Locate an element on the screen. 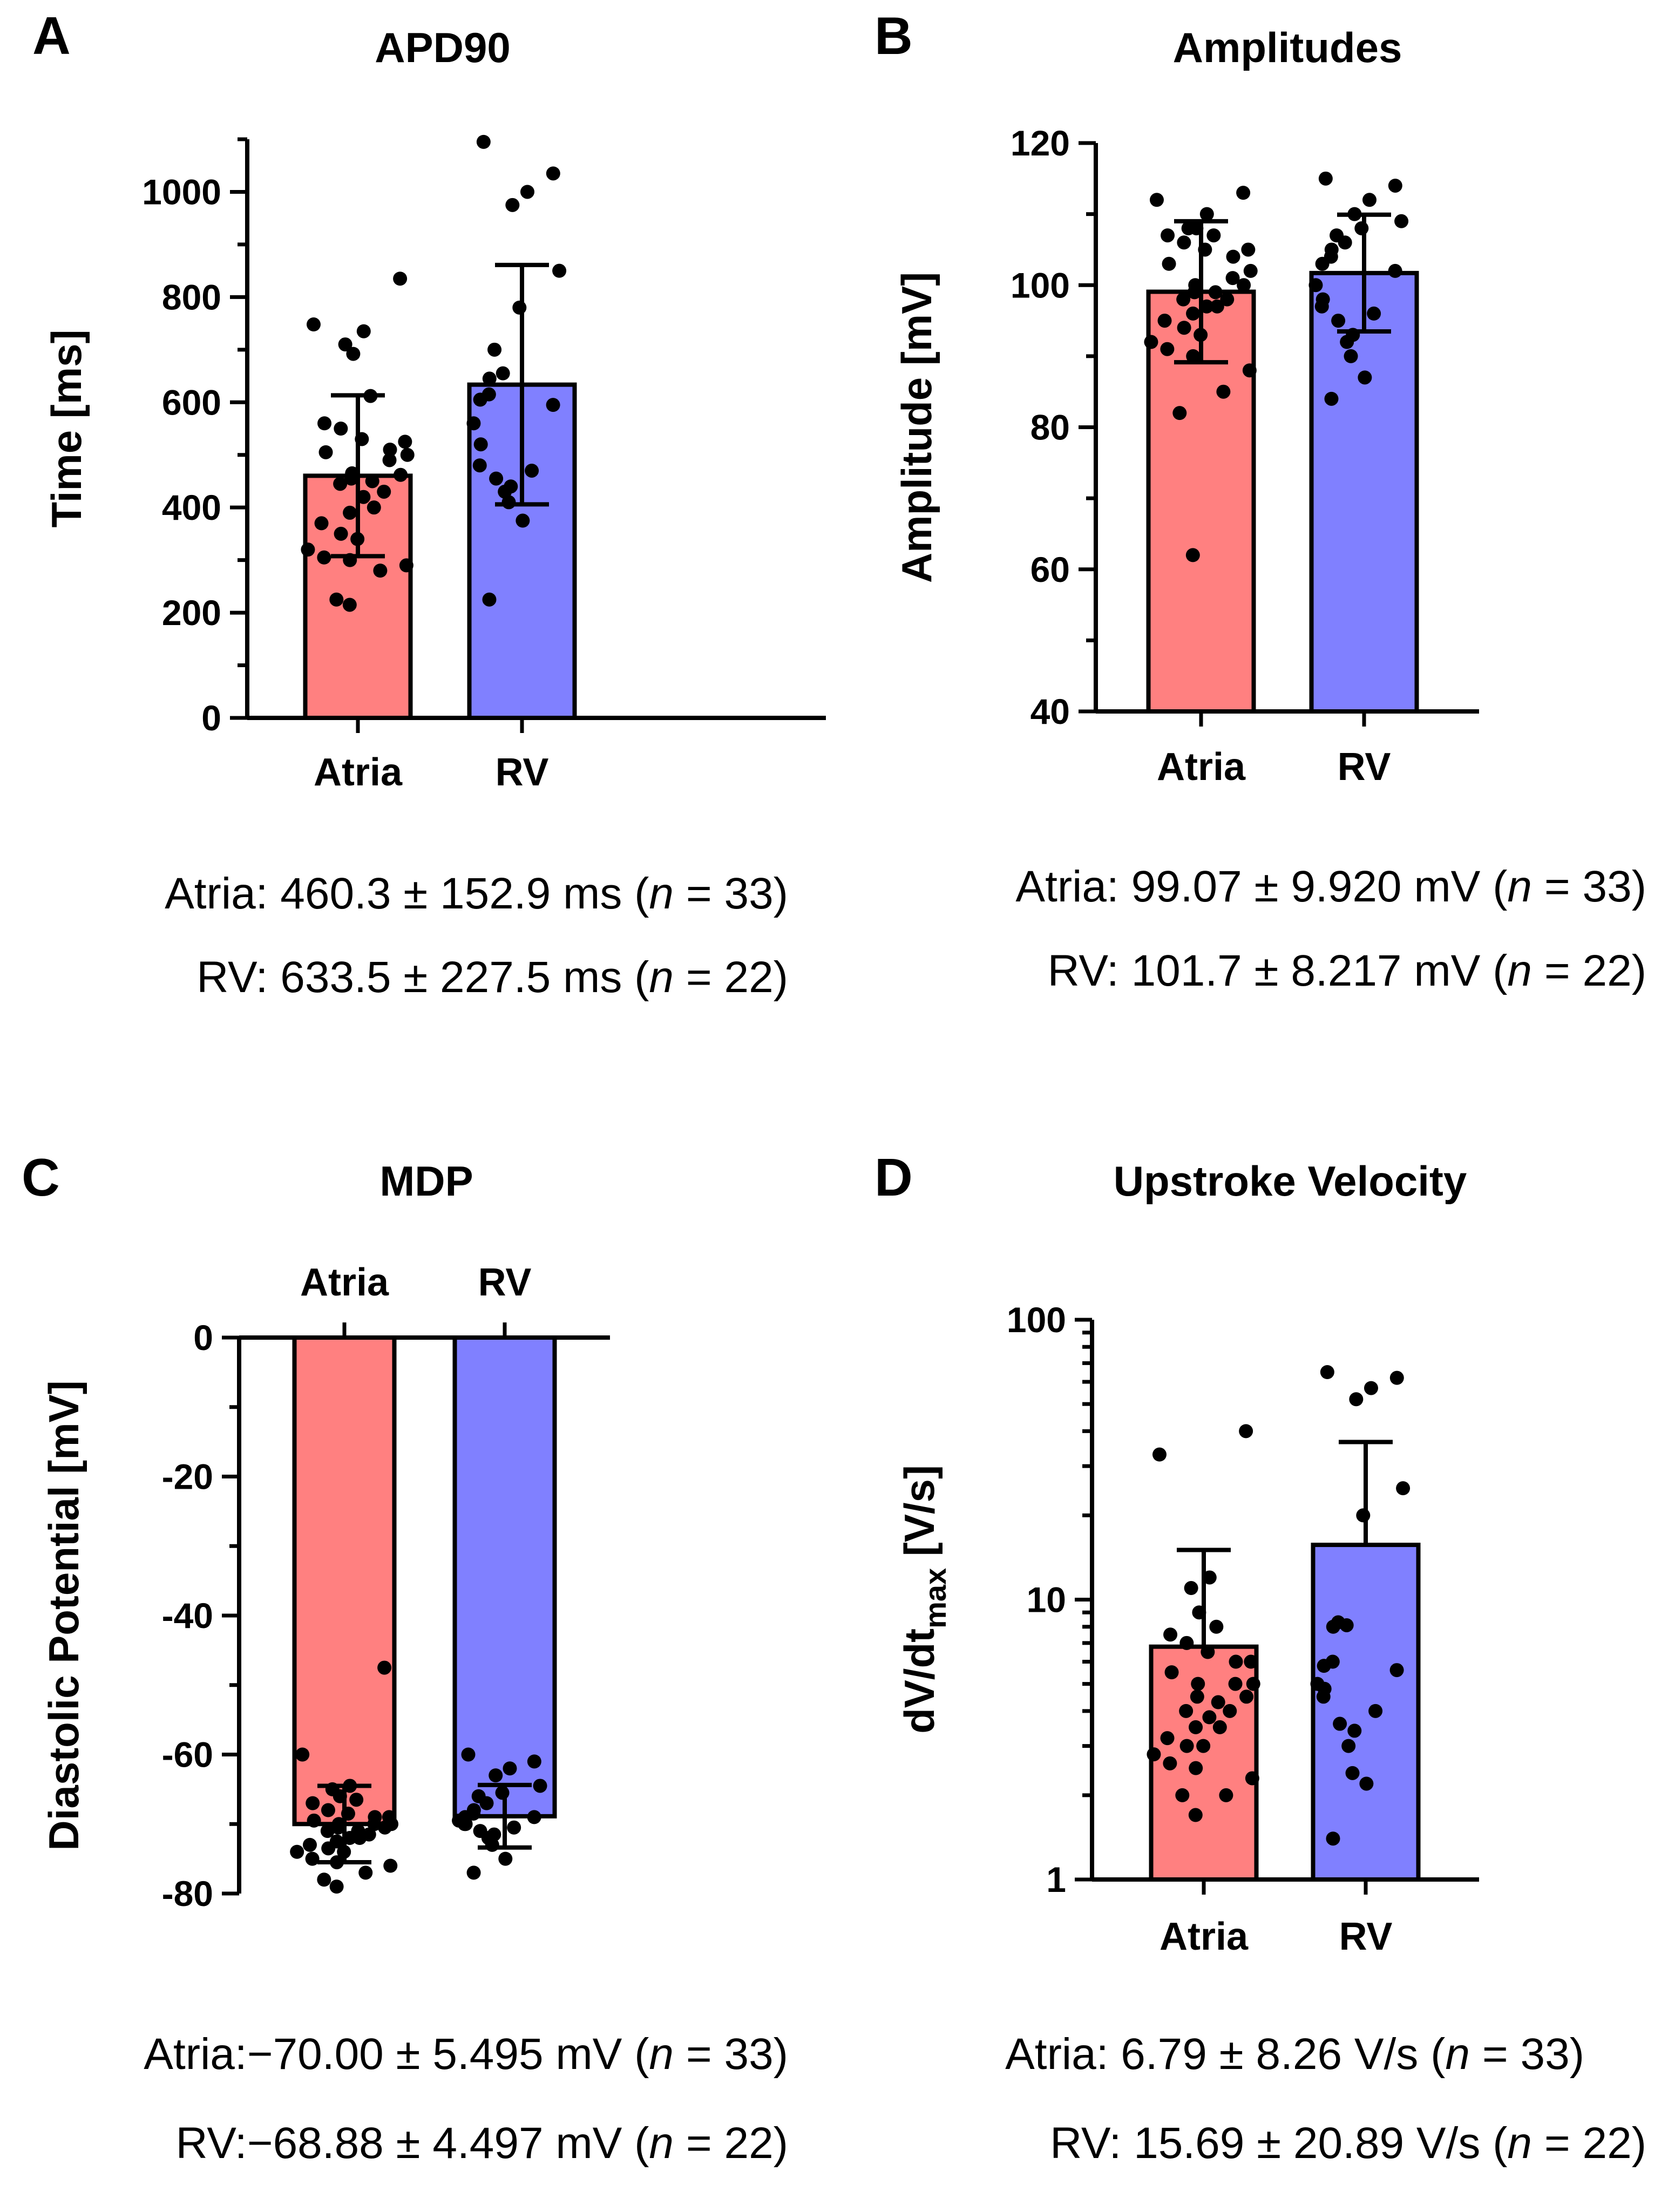  summary-group: Atria: is located at coordinates (217, 893).